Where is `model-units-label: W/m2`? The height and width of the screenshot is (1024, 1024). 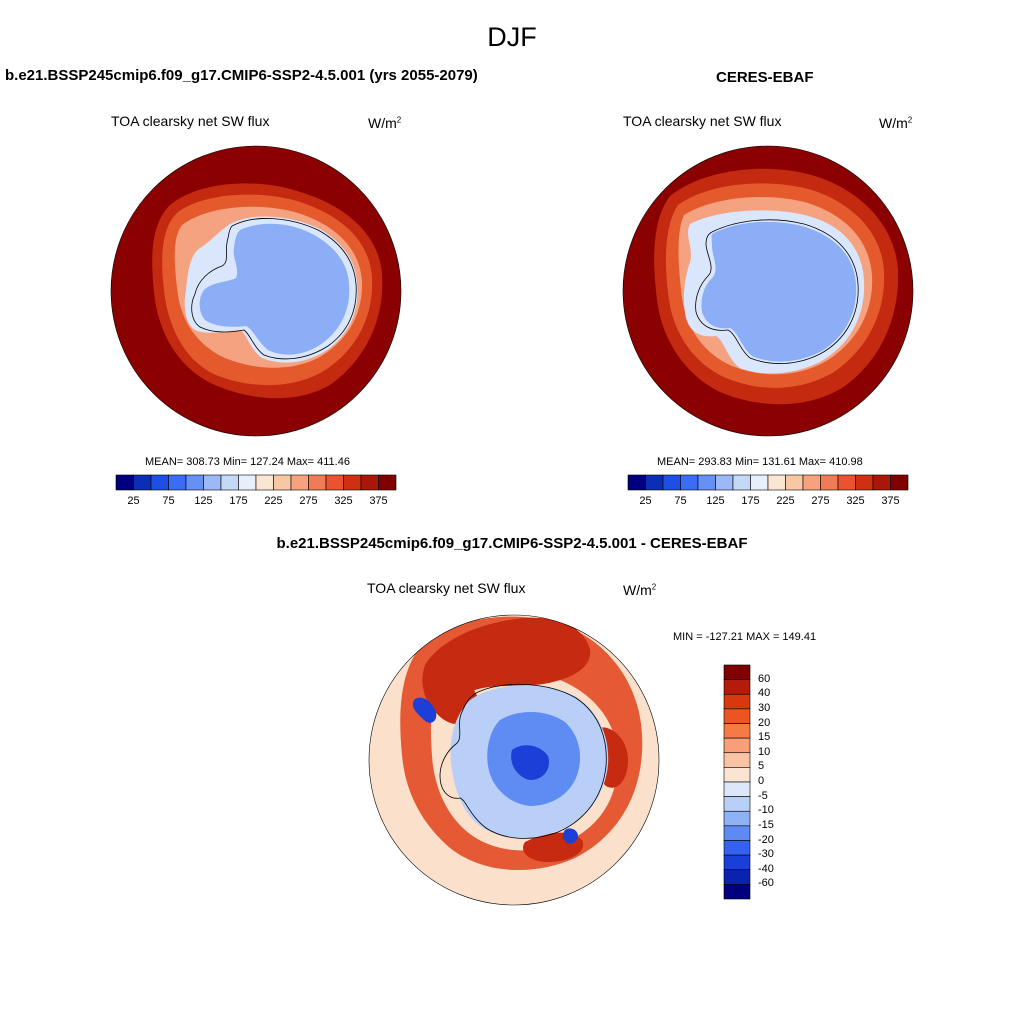
model-units-label: W/m2 is located at coordinates (385, 123).